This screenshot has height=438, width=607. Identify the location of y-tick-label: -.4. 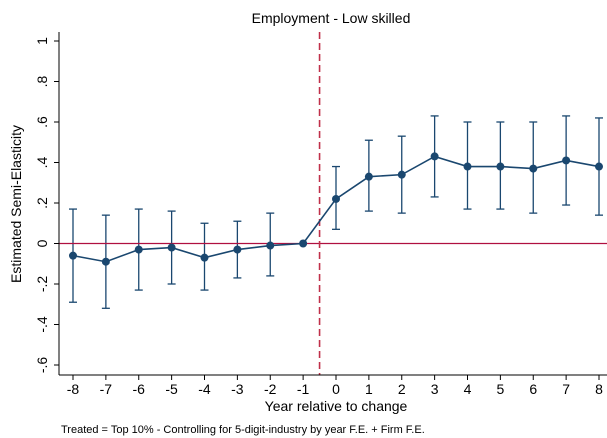
(42, 324).